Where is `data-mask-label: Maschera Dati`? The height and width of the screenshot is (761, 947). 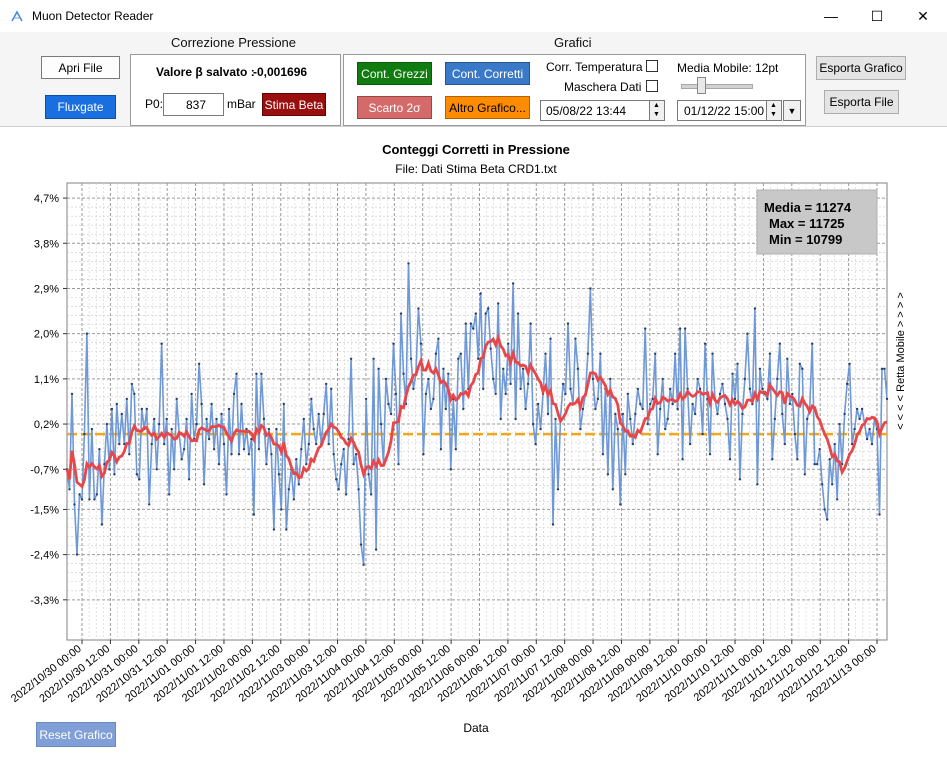 data-mask-label: Maschera Dati is located at coordinates (603, 87).